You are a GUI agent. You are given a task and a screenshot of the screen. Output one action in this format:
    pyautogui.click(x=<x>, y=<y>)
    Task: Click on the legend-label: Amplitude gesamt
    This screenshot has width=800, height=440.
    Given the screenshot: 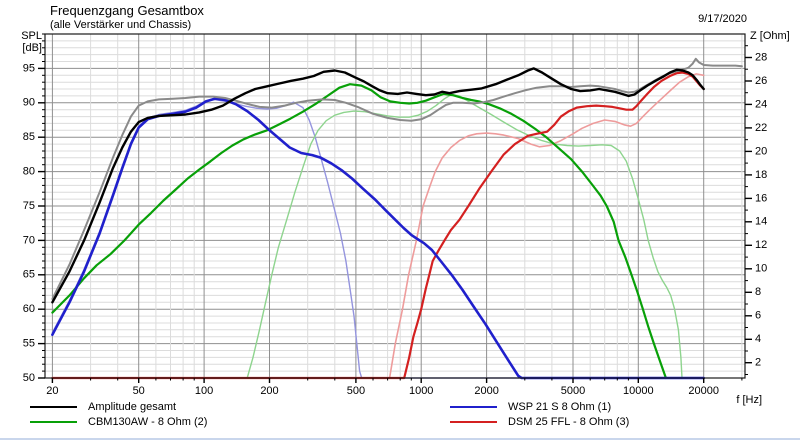 What is the action you would take?
    pyautogui.click(x=132, y=406)
    